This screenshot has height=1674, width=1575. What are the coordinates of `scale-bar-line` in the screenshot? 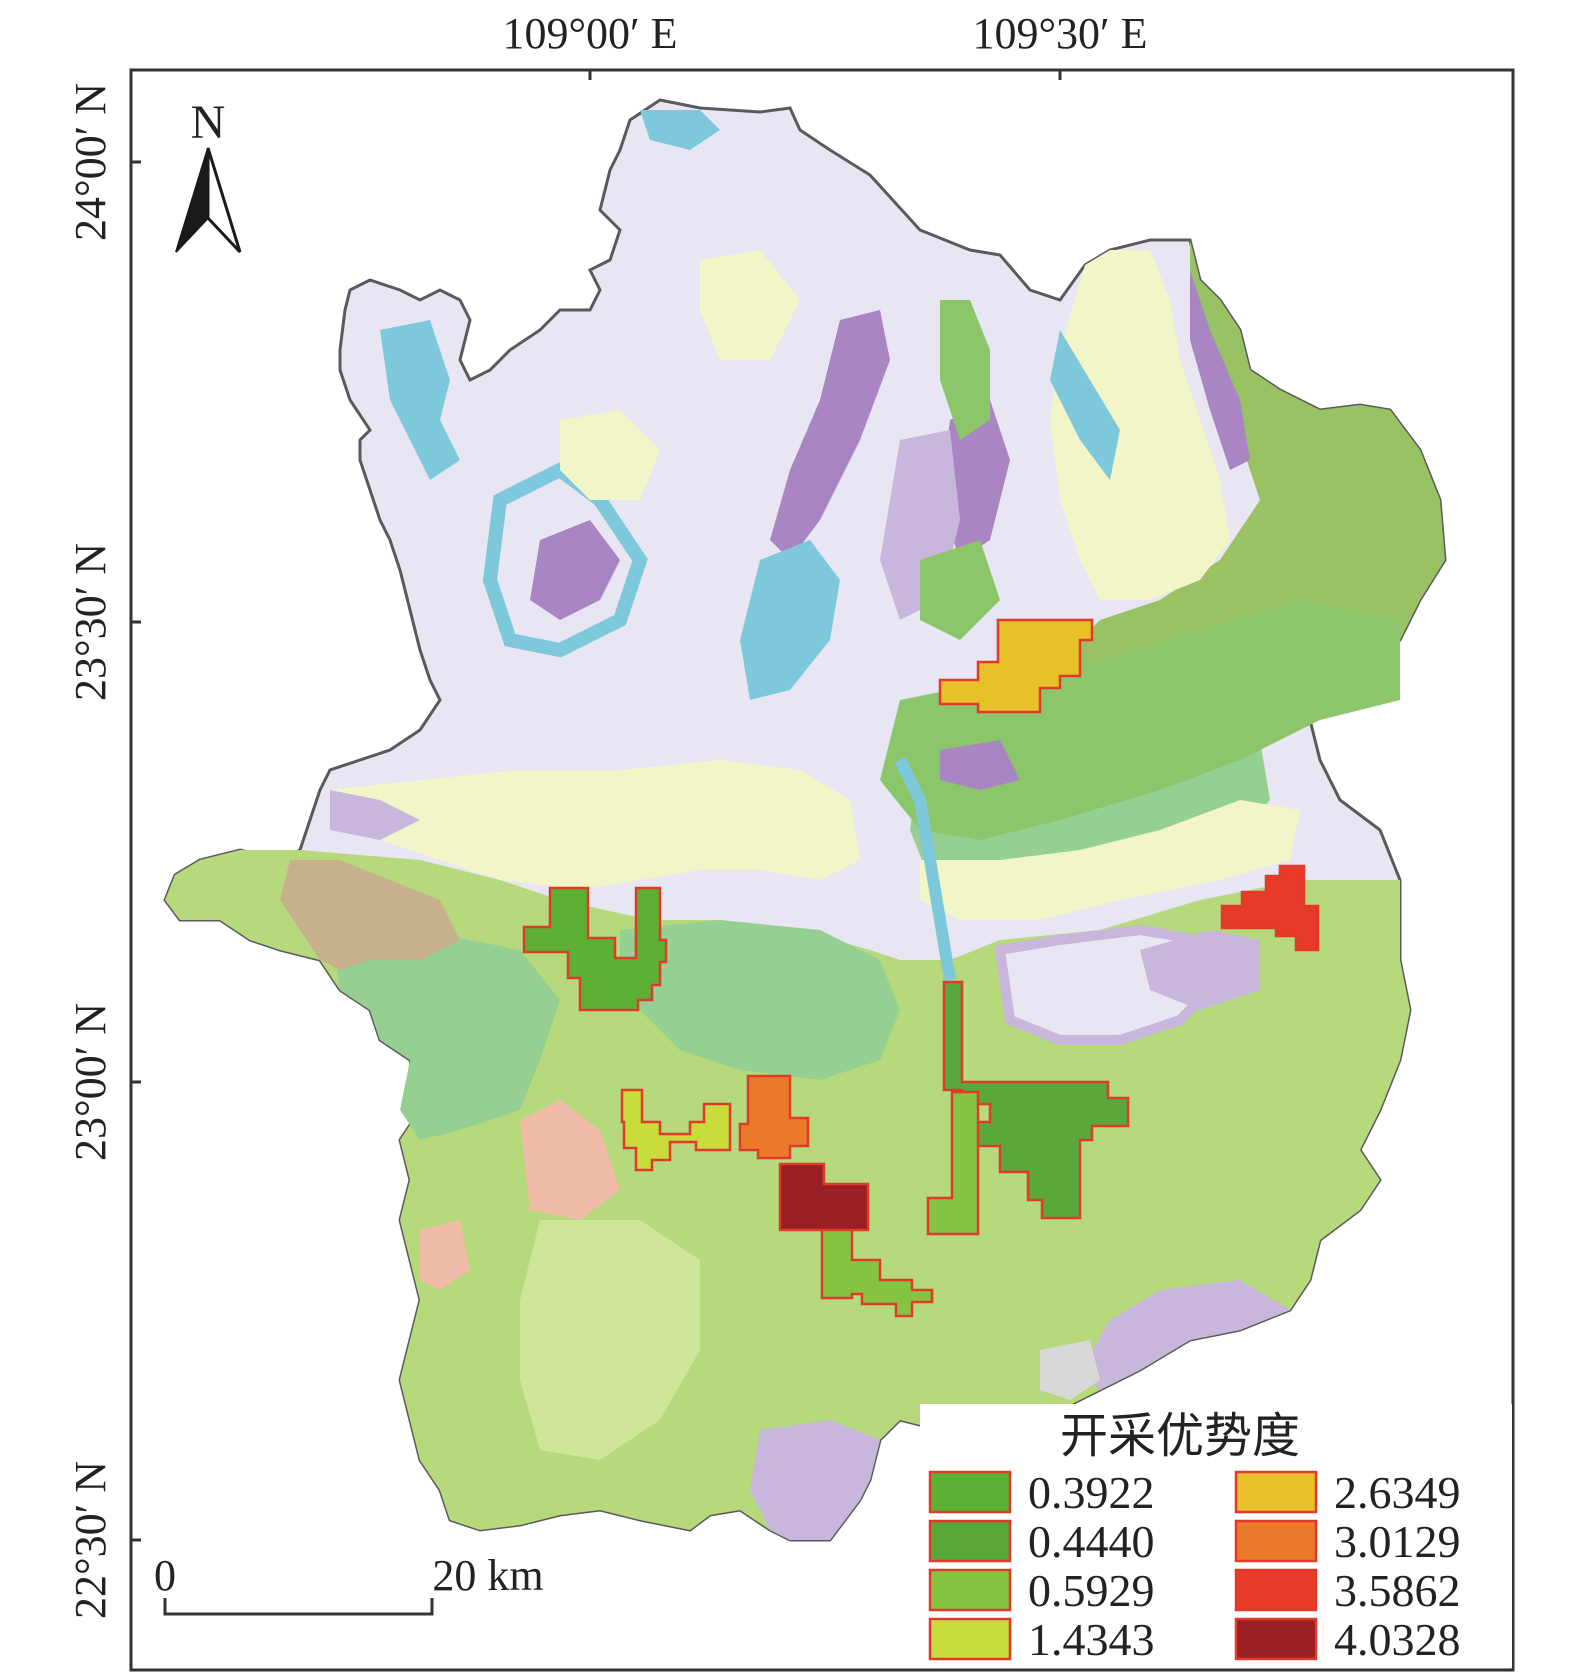 It's located at (298, 1607).